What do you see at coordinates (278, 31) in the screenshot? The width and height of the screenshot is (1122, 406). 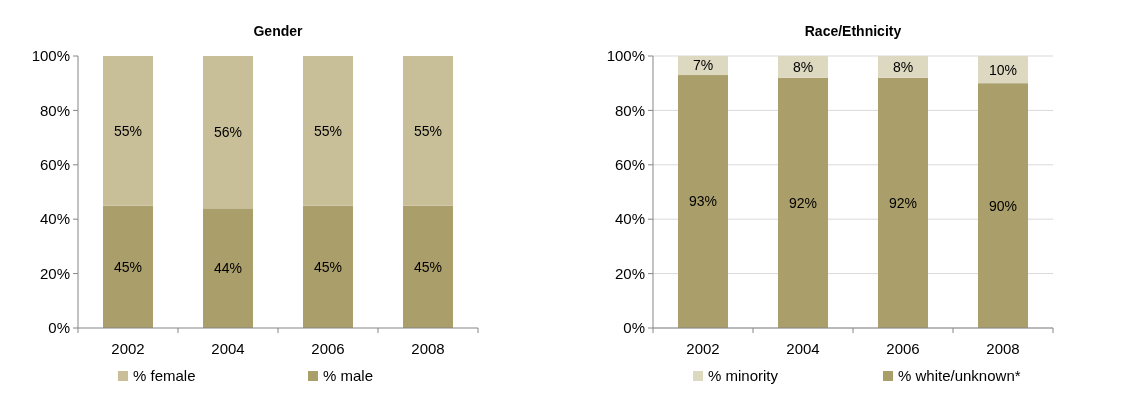 I see `chart-title: Gender` at bounding box center [278, 31].